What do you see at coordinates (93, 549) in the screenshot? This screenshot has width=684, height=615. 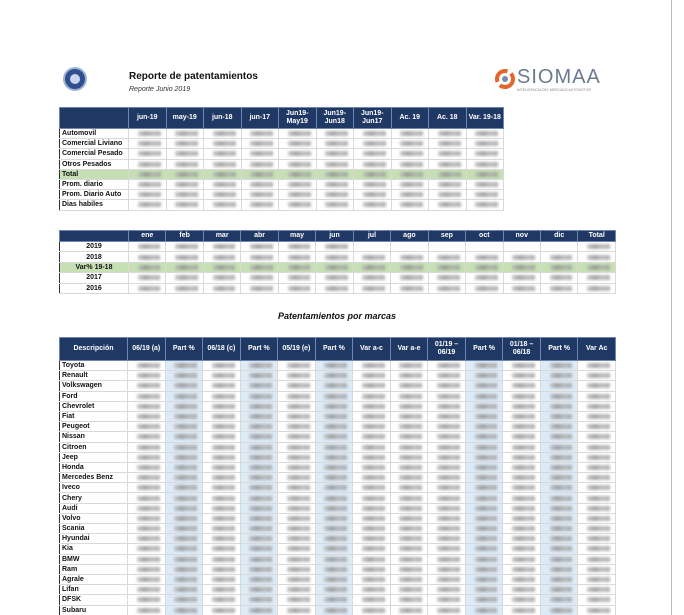 I see `row-label: Kia` at bounding box center [93, 549].